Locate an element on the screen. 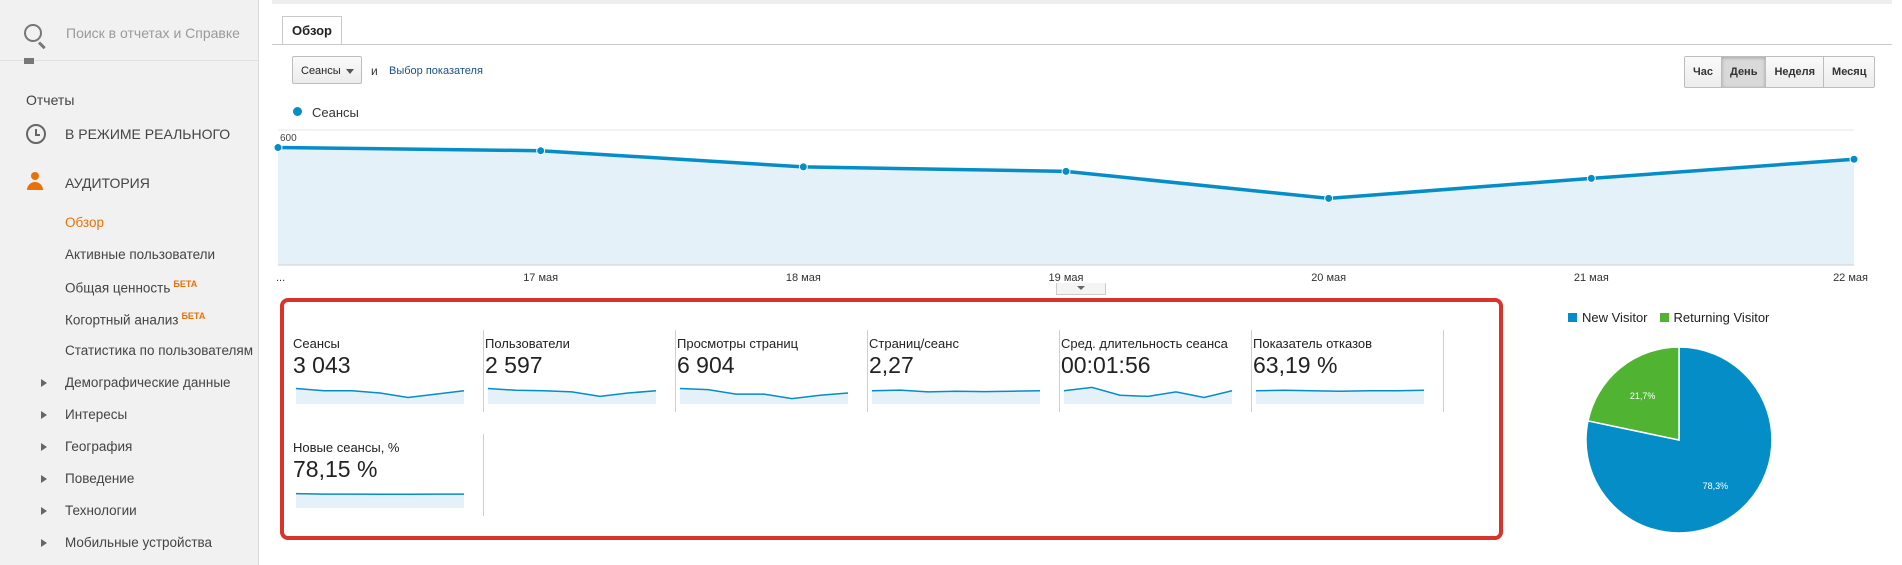 Image resolution: width=1902 pixels, height=565 pixels. x-tick-label: 19 мая is located at coordinates (1066, 278).